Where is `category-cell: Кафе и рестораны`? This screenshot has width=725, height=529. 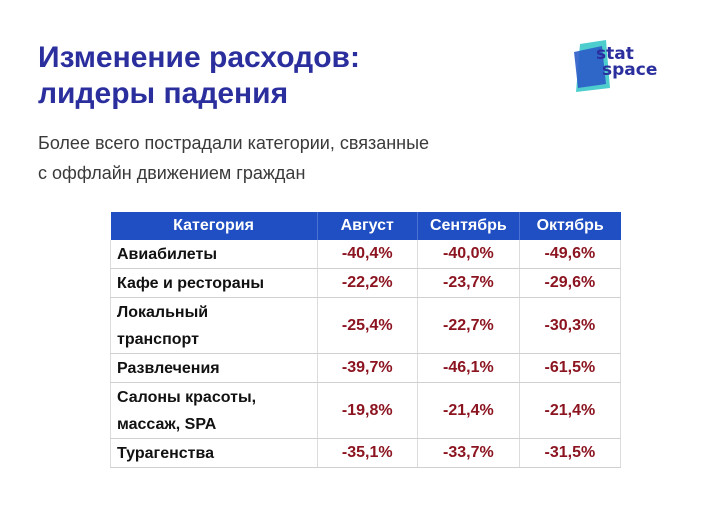
category-cell: Кафе и рестораны is located at coordinates (214, 283).